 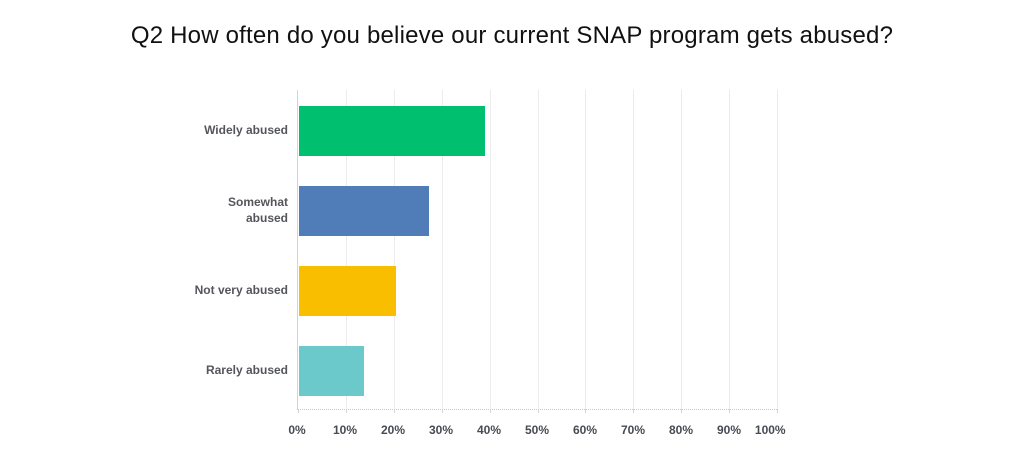 I want to click on bar-row-not-very-abused, so click(x=537, y=290).